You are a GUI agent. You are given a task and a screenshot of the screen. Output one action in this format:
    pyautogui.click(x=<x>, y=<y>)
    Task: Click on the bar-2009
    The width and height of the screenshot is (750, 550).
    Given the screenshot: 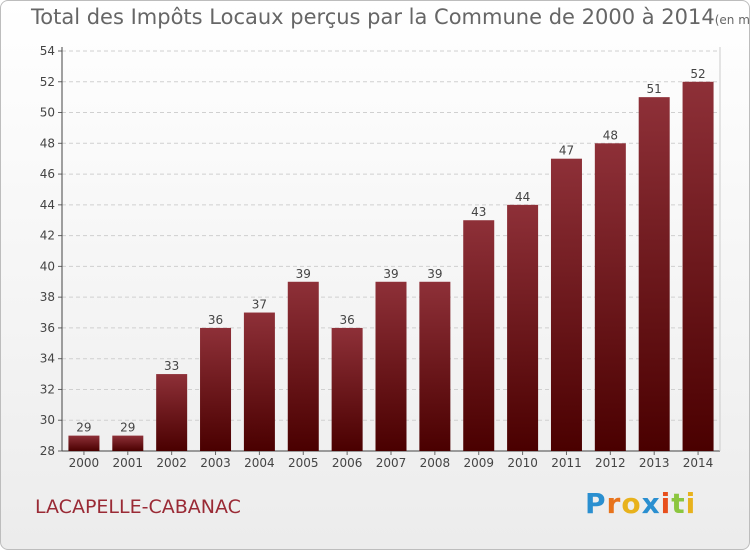 What is the action you would take?
    pyautogui.click(x=479, y=335)
    